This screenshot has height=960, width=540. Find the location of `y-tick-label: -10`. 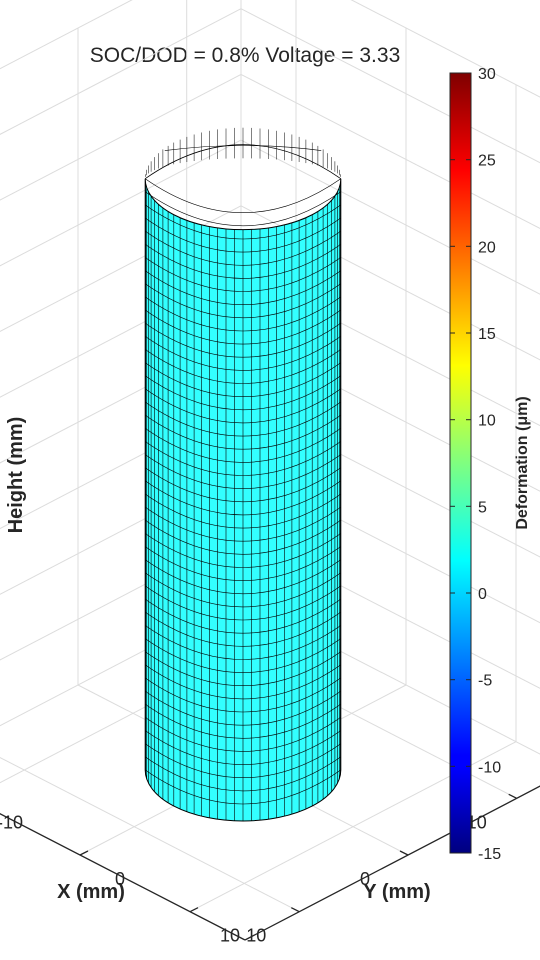

y-tick-label: -10 is located at coordinates (11, 822).